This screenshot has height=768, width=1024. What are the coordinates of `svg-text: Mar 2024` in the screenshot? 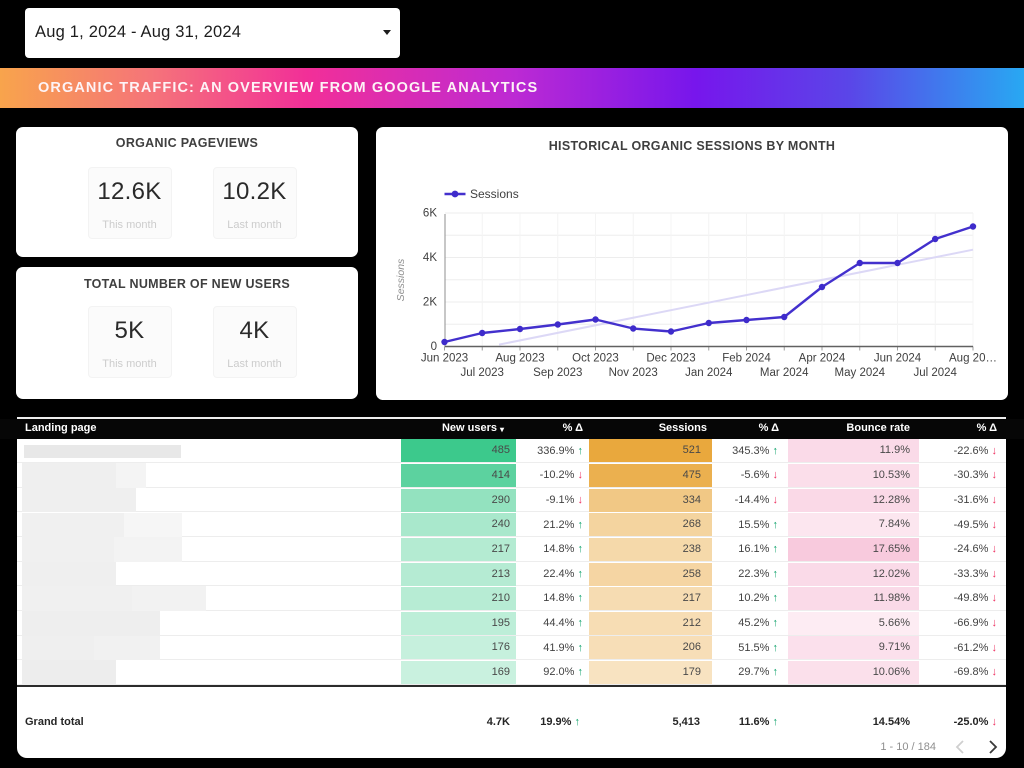 It's located at (784, 373).